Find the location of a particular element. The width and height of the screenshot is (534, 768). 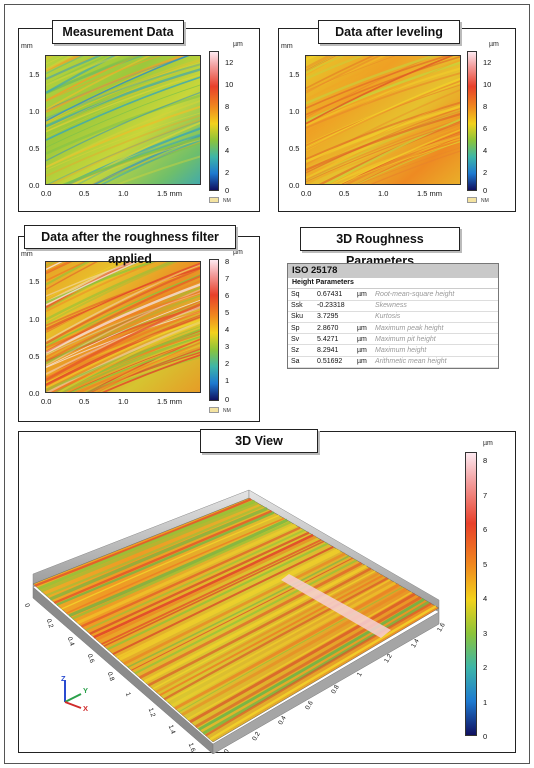

param-value: -0.23318 is located at coordinates (334, 306).